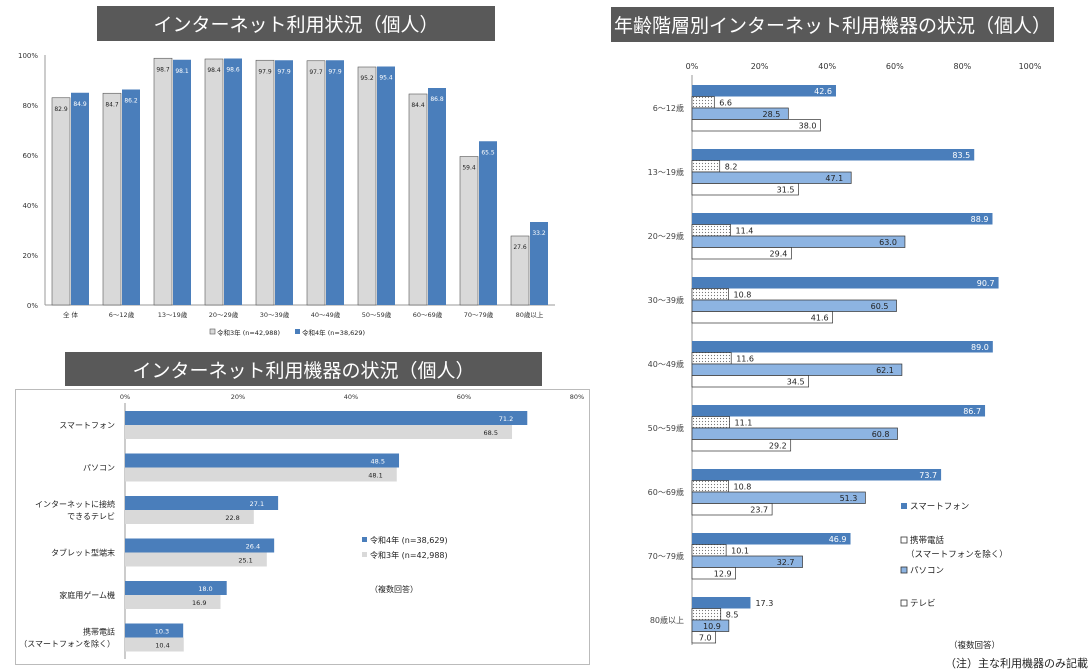  What do you see at coordinates (131, 101) in the screenshot?
I see `bar-value-label: 86.2` at bounding box center [131, 101].